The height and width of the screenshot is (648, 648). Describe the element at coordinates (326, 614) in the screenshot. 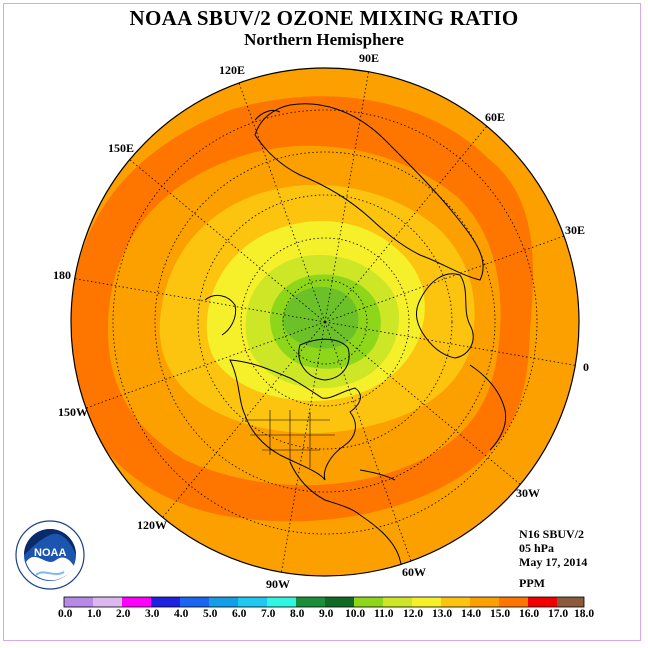

I see `colorbar-tick: 9.0` at that location.